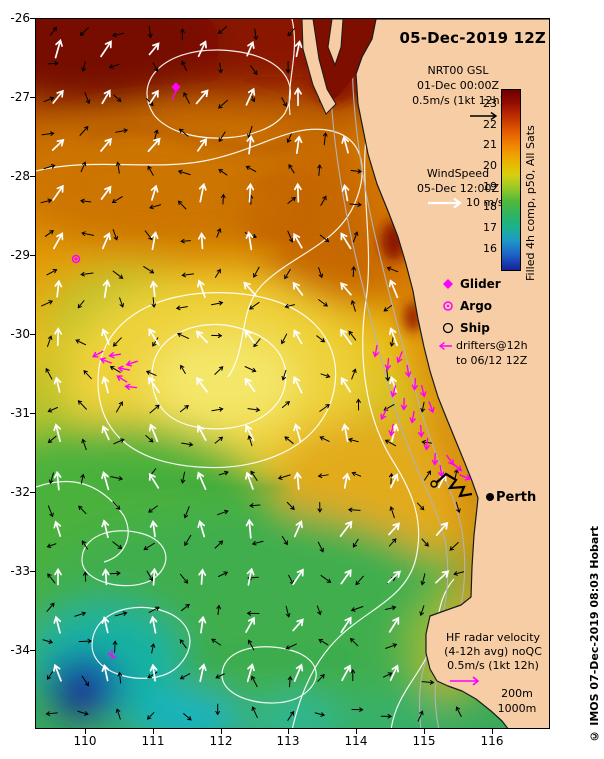 The image size is (604, 759). What do you see at coordinates (454, 485) in the screenshot?
I see `ship-track` at bounding box center [454, 485].